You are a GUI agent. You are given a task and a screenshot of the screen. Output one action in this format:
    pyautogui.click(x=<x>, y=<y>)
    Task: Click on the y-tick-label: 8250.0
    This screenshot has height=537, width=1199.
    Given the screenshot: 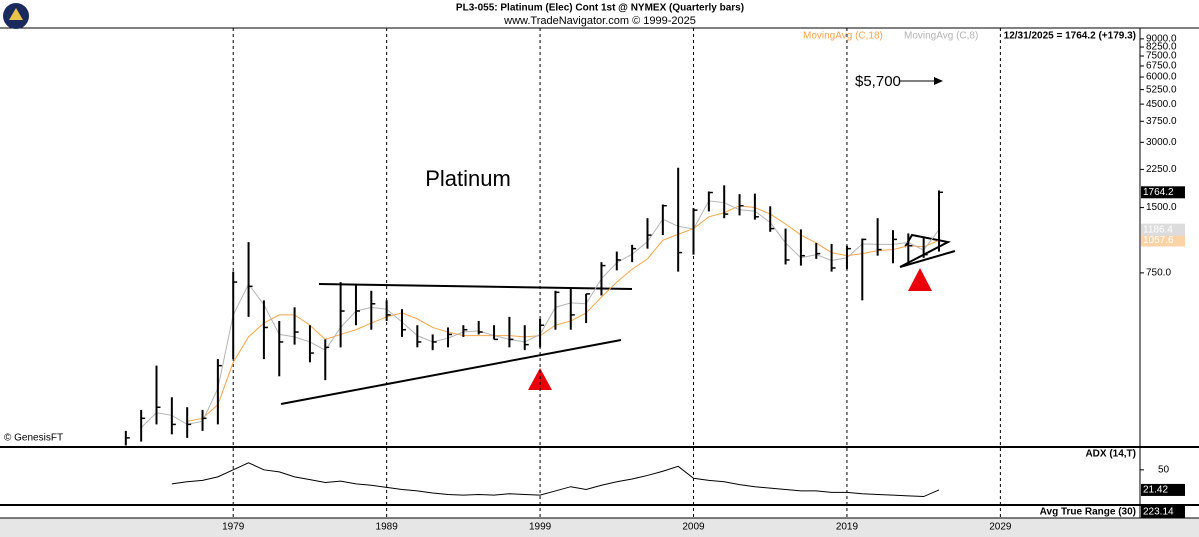 What is the action you would take?
    pyautogui.click(x=1161, y=47)
    